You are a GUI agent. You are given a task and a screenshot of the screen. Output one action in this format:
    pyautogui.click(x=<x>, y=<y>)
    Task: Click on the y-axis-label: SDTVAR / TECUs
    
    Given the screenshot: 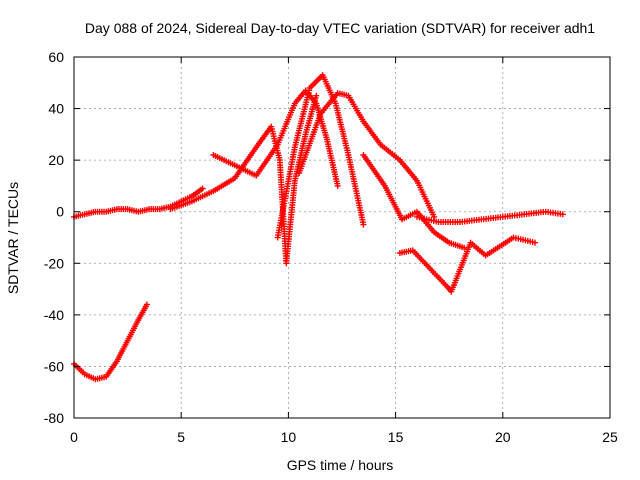 What is the action you would take?
    pyautogui.click(x=13, y=238)
    